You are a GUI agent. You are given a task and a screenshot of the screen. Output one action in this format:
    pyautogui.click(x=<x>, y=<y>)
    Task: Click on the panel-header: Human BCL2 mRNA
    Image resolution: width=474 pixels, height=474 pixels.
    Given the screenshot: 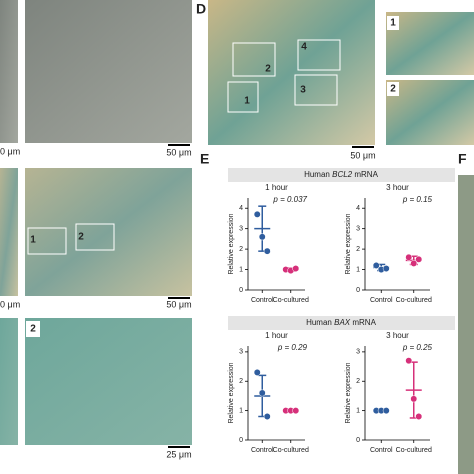 What is the action you would take?
    pyautogui.click(x=341, y=174)
    